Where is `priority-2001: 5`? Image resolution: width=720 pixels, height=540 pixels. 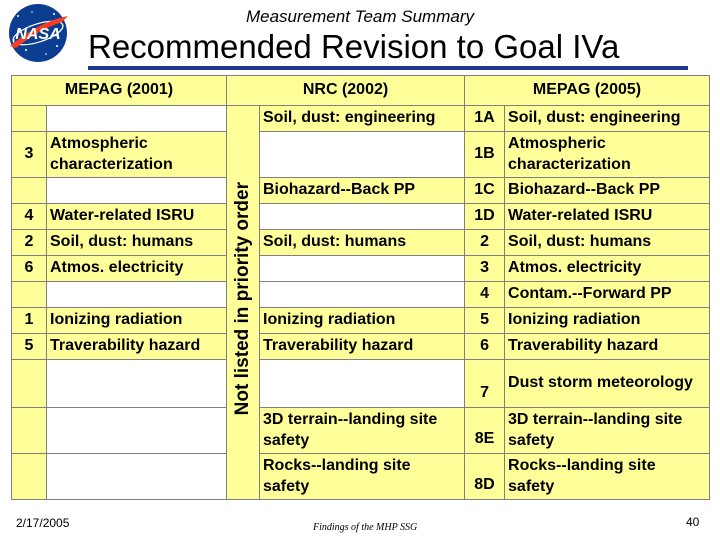 priority-2001: 5 is located at coordinates (29, 346).